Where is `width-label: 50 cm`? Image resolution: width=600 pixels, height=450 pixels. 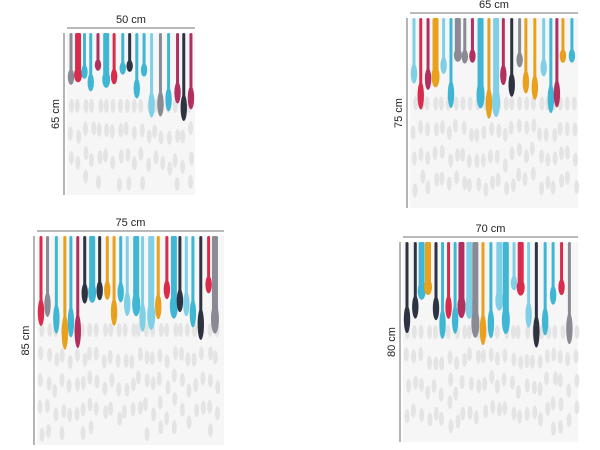 width-label: 50 cm is located at coordinates (131, 20).